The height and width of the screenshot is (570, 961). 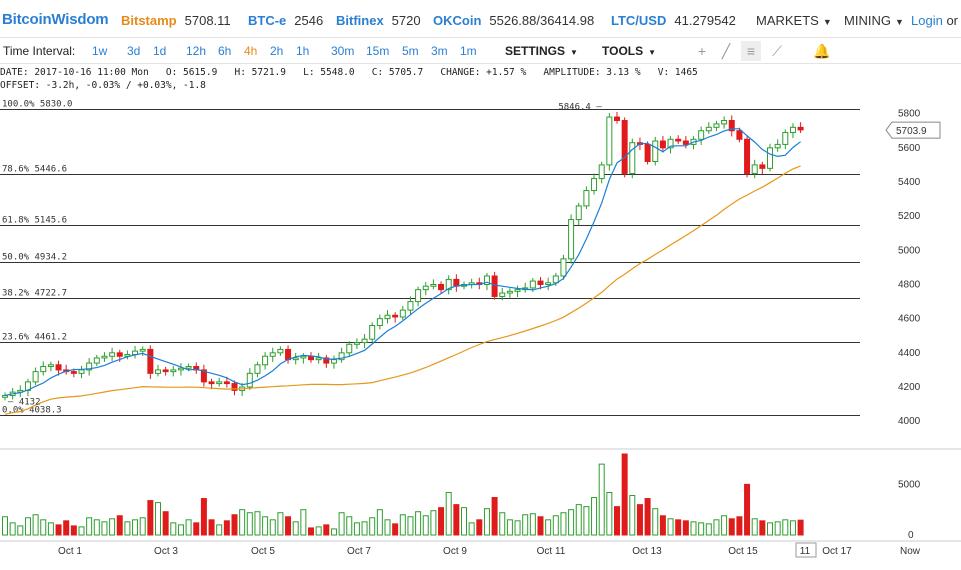 I want to click on ticker-bitstamp: Bitstamp 5708.11, so click(x=176, y=20).